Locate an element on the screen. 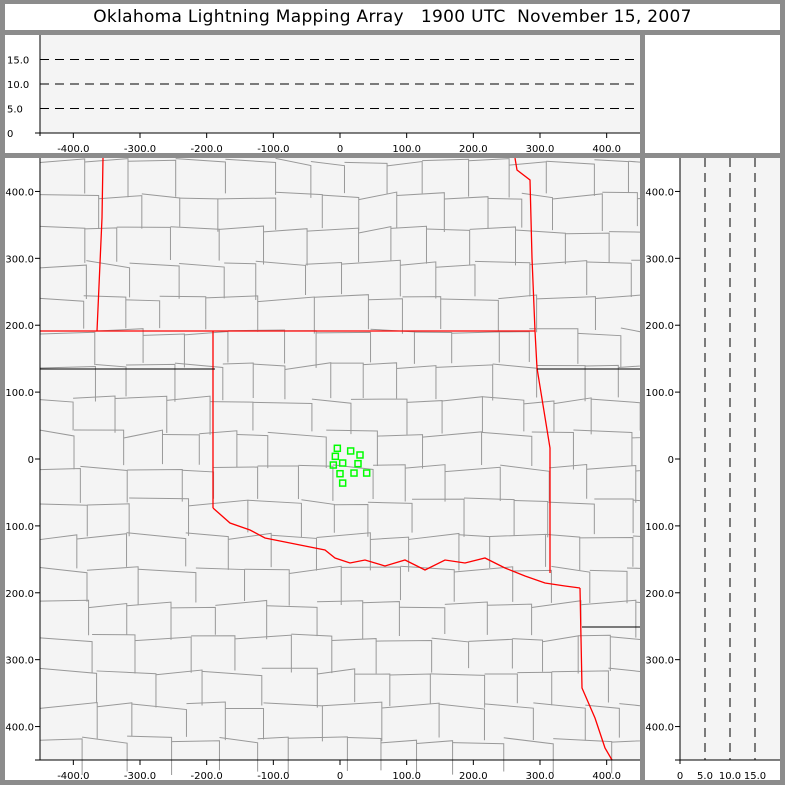 The image size is (785, 785). x-tick-label: 0 is located at coordinates (340, 775).